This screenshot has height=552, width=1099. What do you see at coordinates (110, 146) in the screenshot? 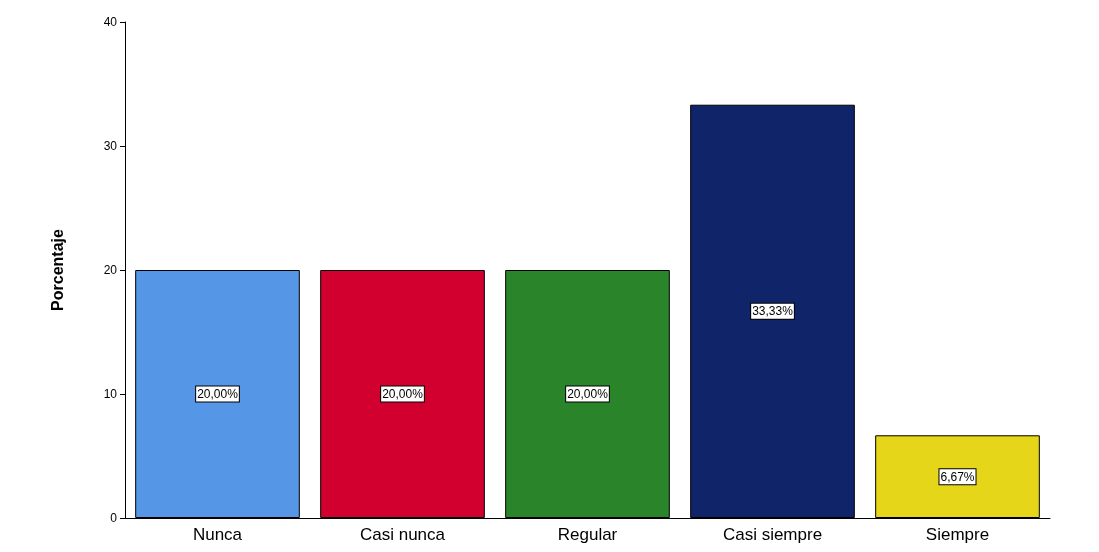
I see `y-tick-label: 30` at bounding box center [110, 146].